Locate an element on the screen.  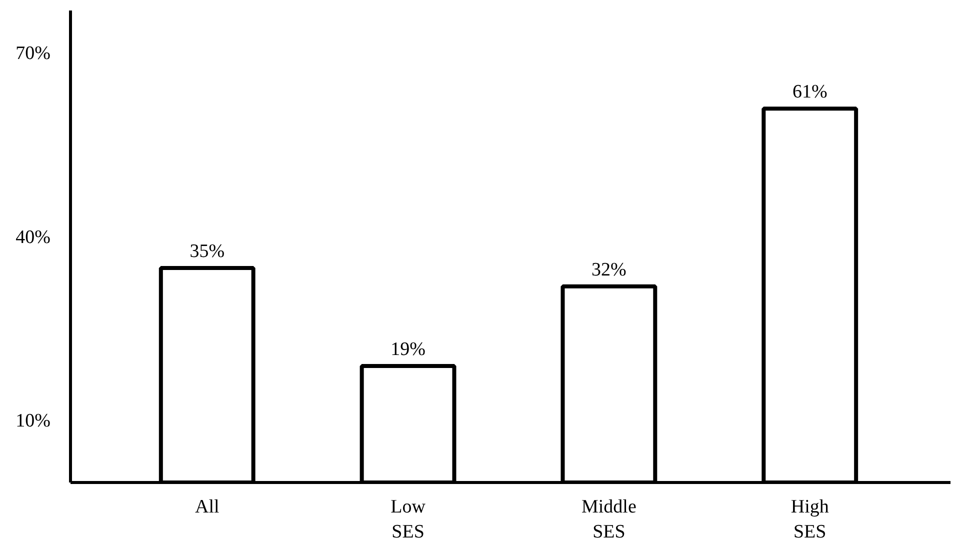
data-label: 32% is located at coordinates (609, 269).